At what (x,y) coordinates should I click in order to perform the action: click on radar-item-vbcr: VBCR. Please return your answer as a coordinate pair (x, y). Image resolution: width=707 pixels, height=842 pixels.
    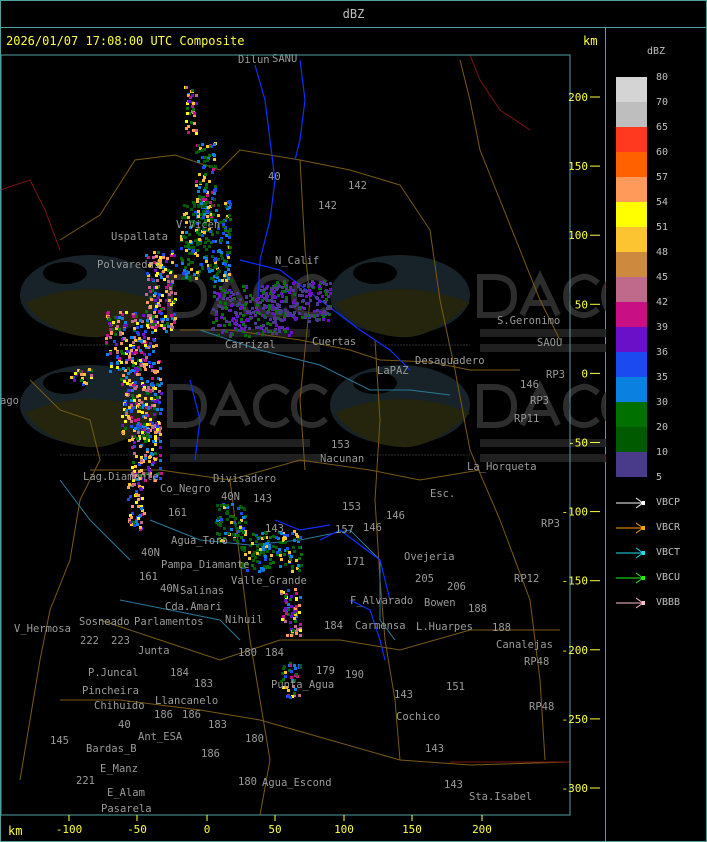
    Looking at the image, I should click on (661, 528).